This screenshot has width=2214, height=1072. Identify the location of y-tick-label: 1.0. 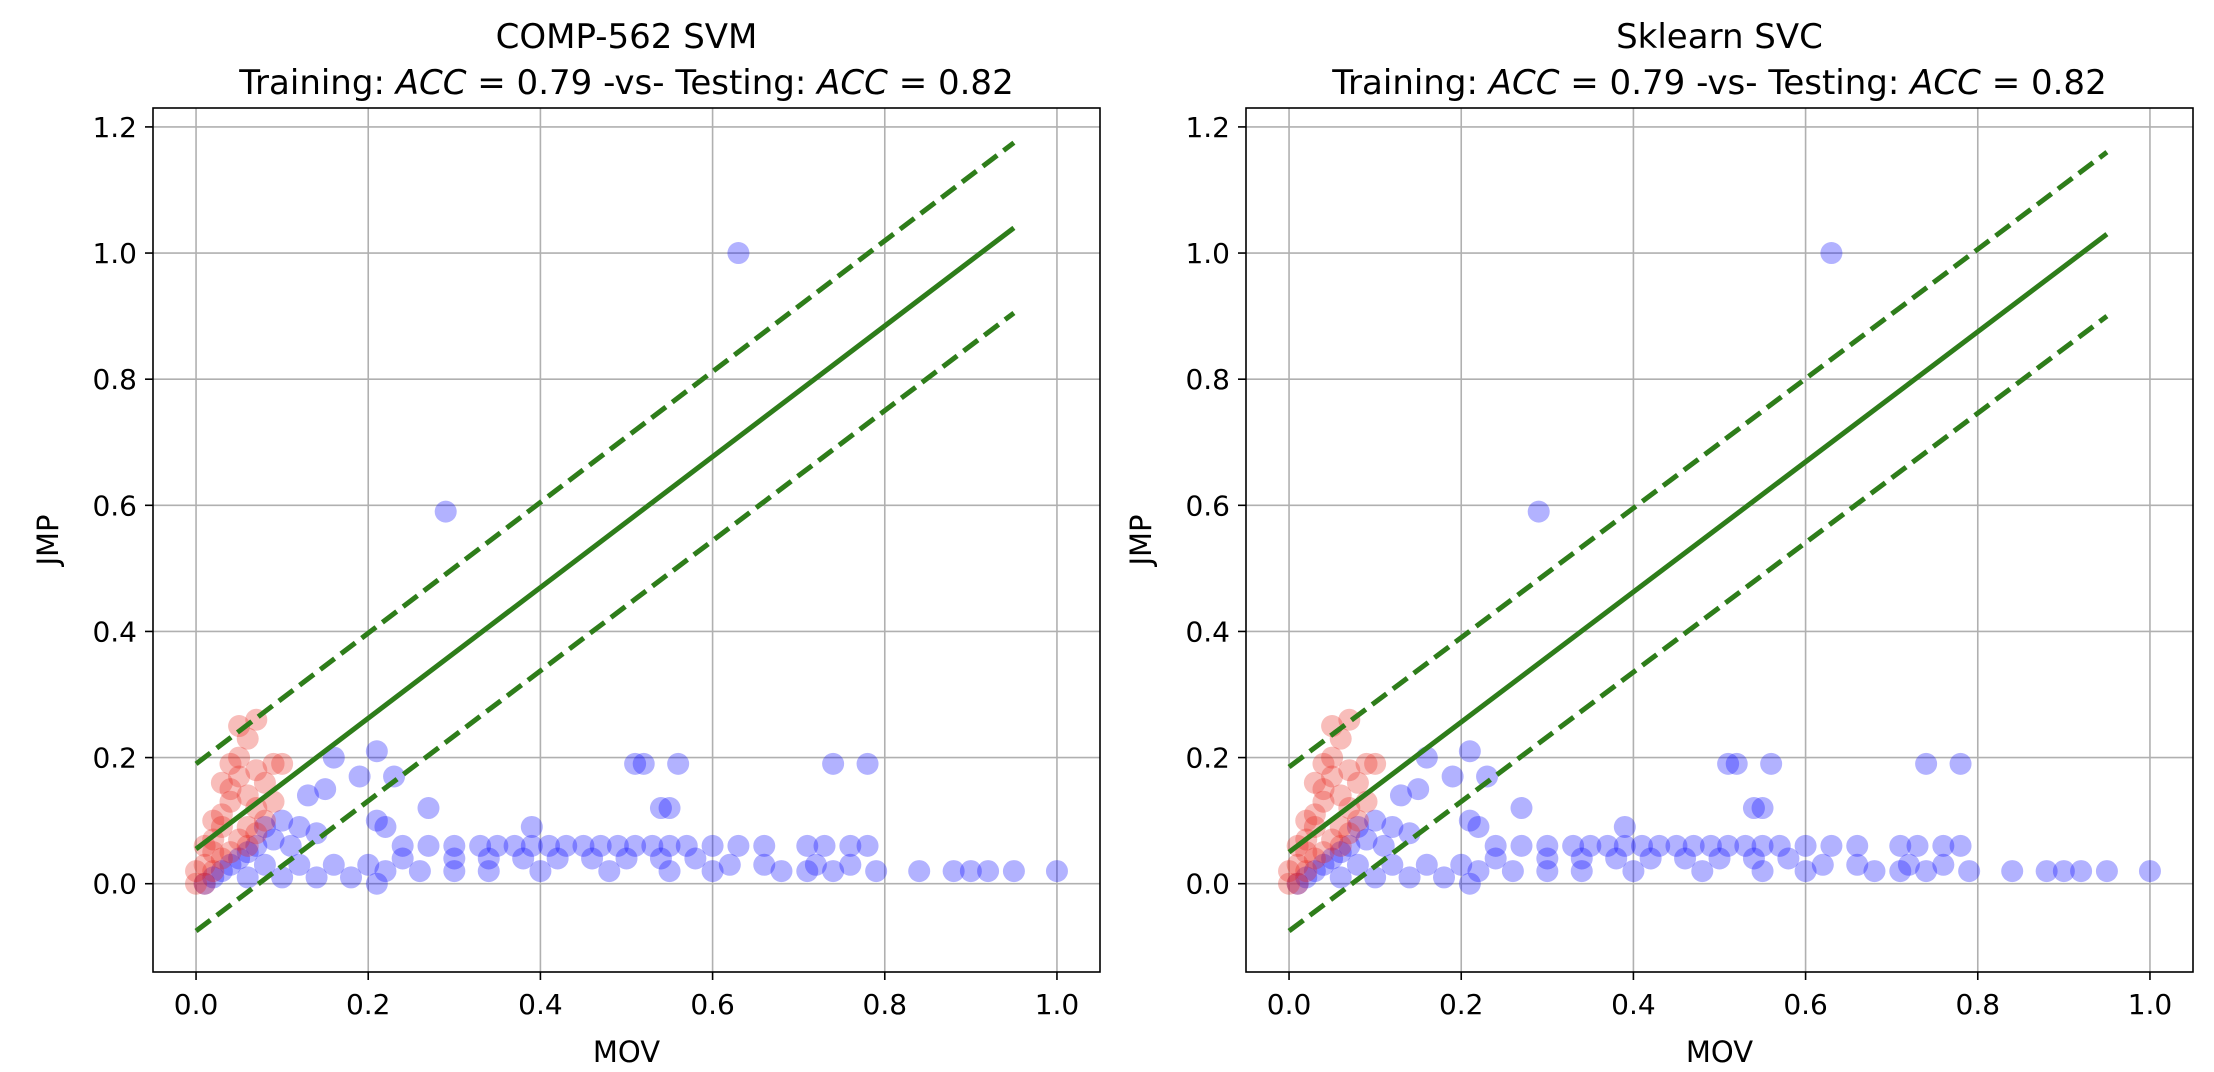
(1207, 253).